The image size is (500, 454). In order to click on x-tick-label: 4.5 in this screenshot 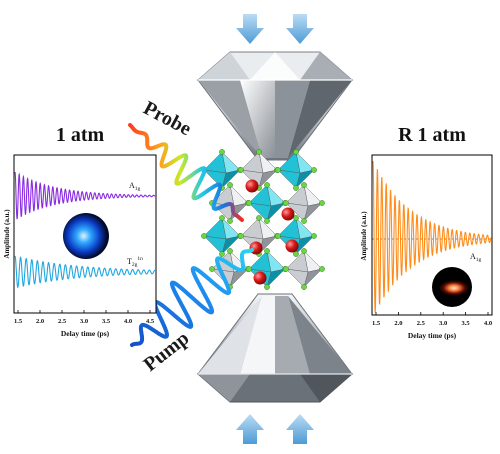, I will do `click(150, 321)`.